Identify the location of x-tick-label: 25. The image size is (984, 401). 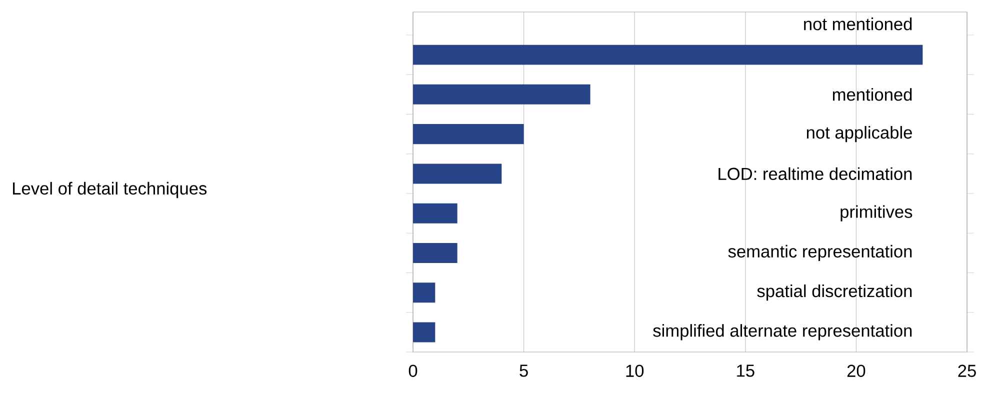
(967, 370).